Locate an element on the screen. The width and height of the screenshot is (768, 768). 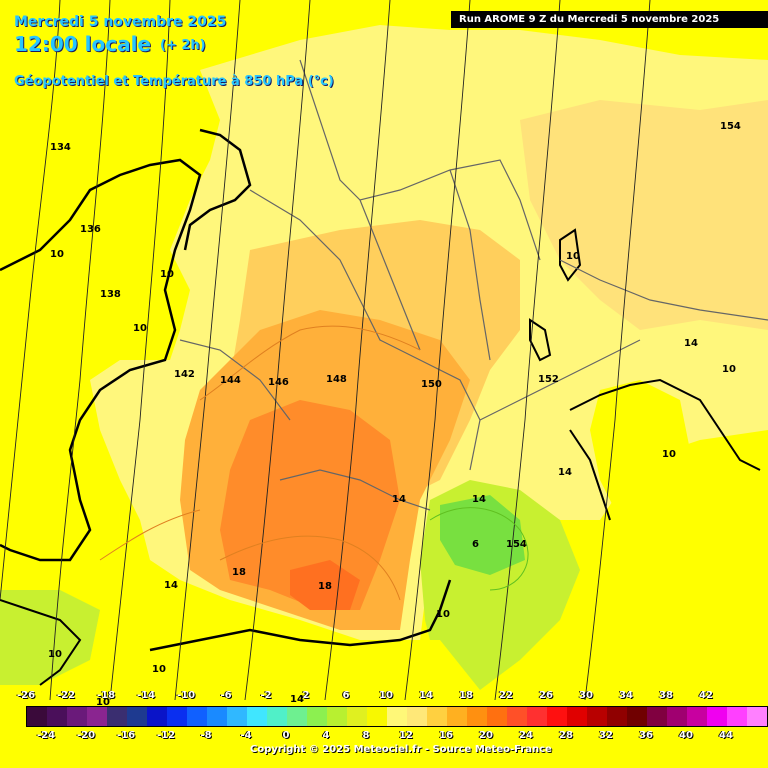
legend-tick-top: -26 is located at coordinates (26, 695).